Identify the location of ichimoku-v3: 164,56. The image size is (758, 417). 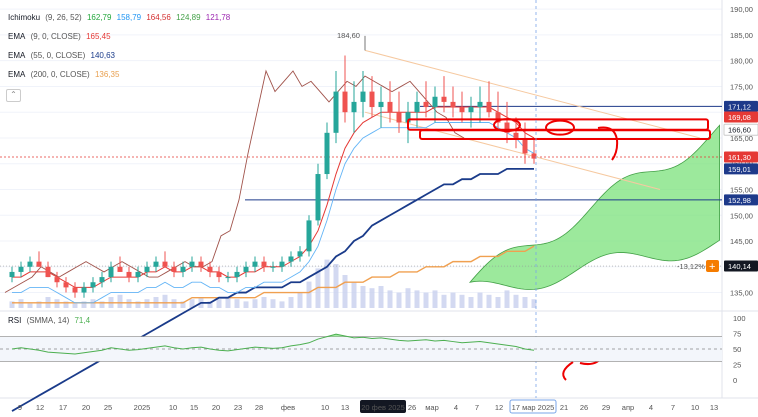
(158, 17).